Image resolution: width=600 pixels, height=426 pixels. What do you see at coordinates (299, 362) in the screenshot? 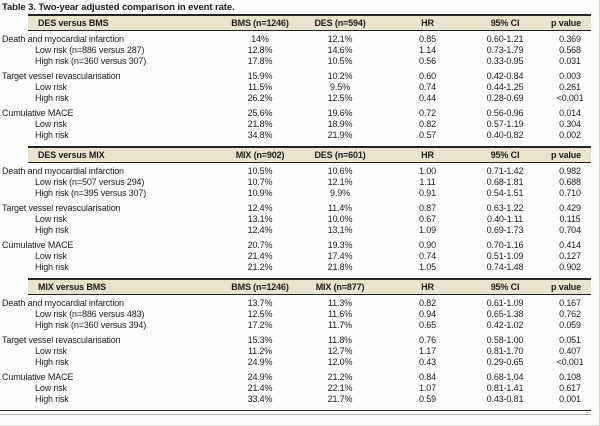
I see `table-row: High risk 24.9% 12.0% 0.43 0.29-0.65 <0.001` at bounding box center [299, 362].